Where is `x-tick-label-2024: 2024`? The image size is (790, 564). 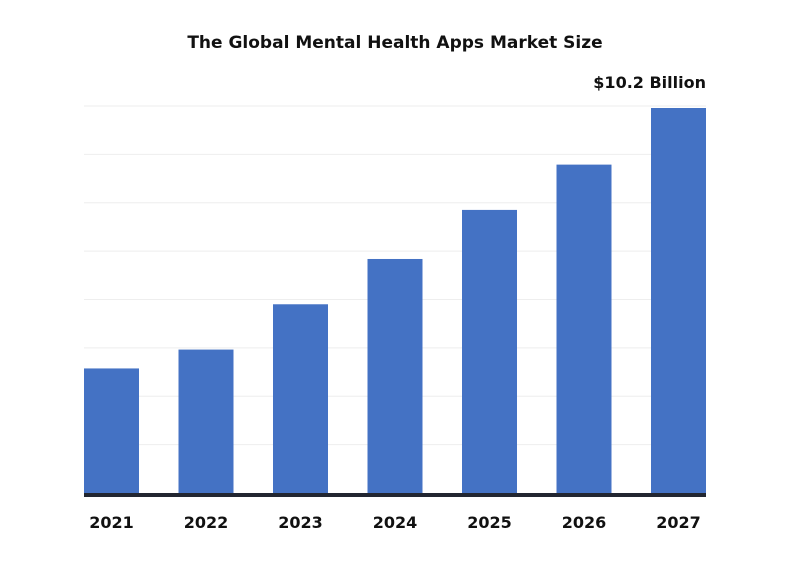
x-tick-label-2024: 2024 is located at coordinates (395, 522).